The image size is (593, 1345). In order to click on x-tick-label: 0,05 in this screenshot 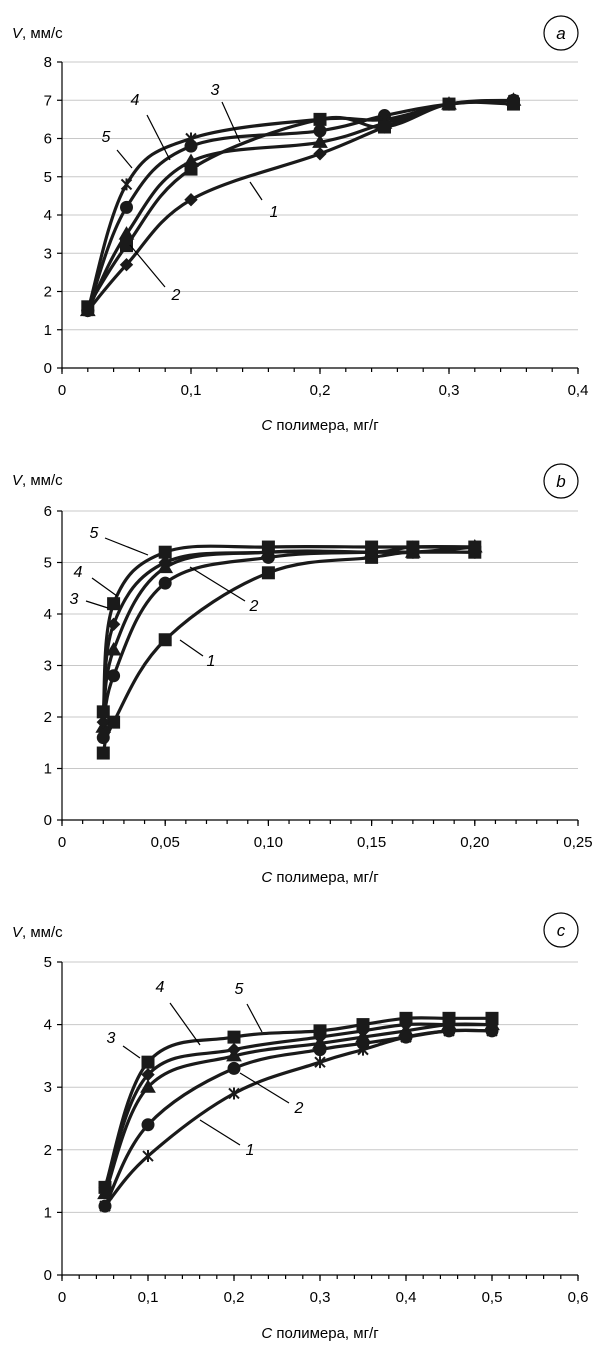, I will do `click(165, 842)`.